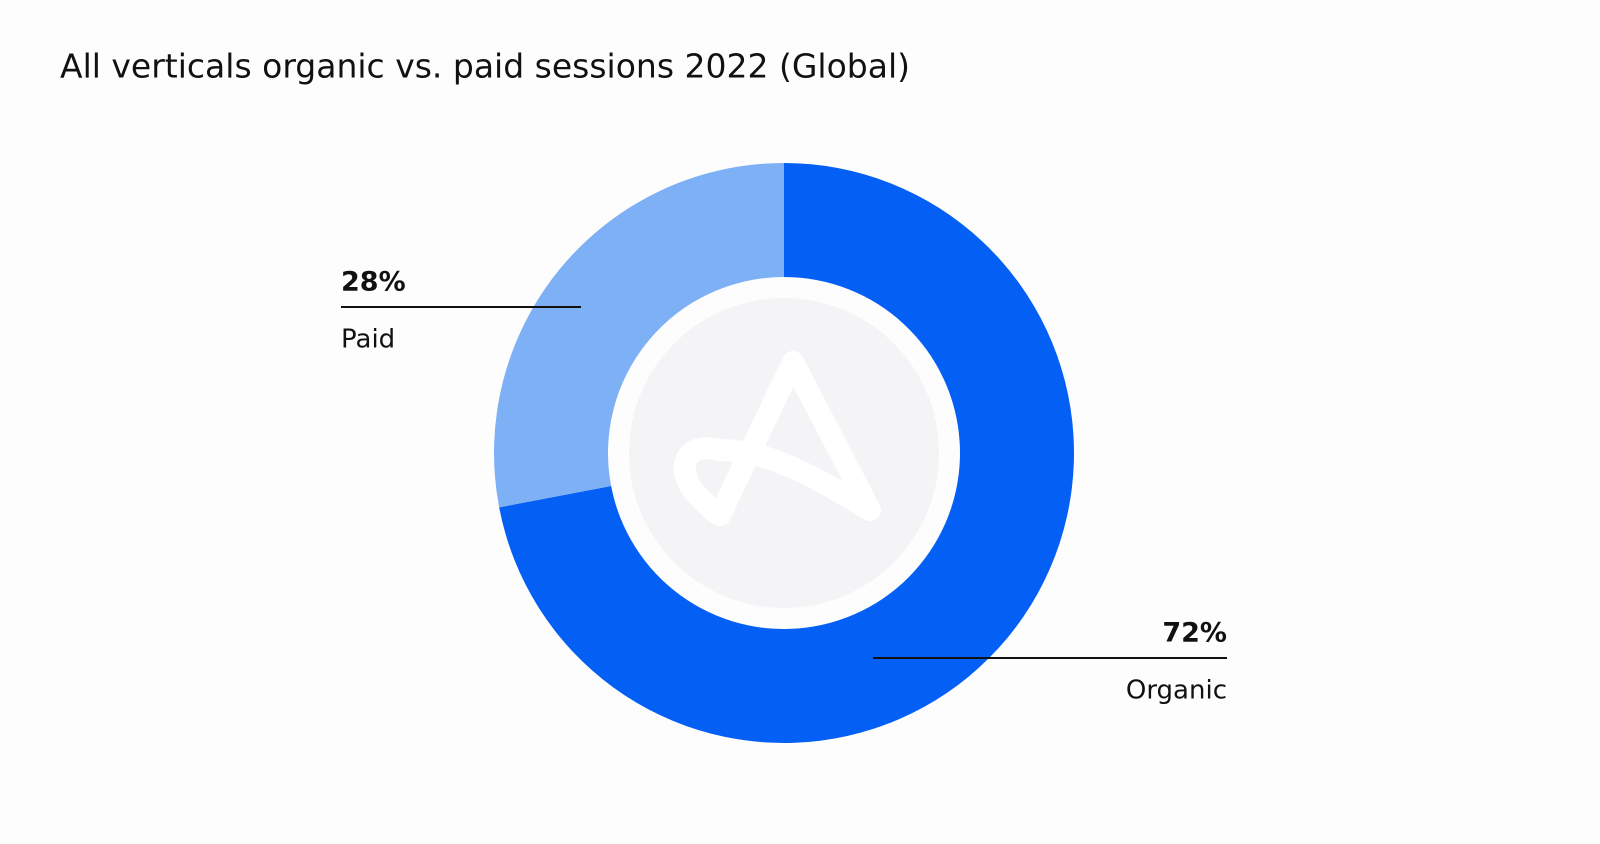 This screenshot has width=1600, height=844. I want to click on slice, so click(638, 335).